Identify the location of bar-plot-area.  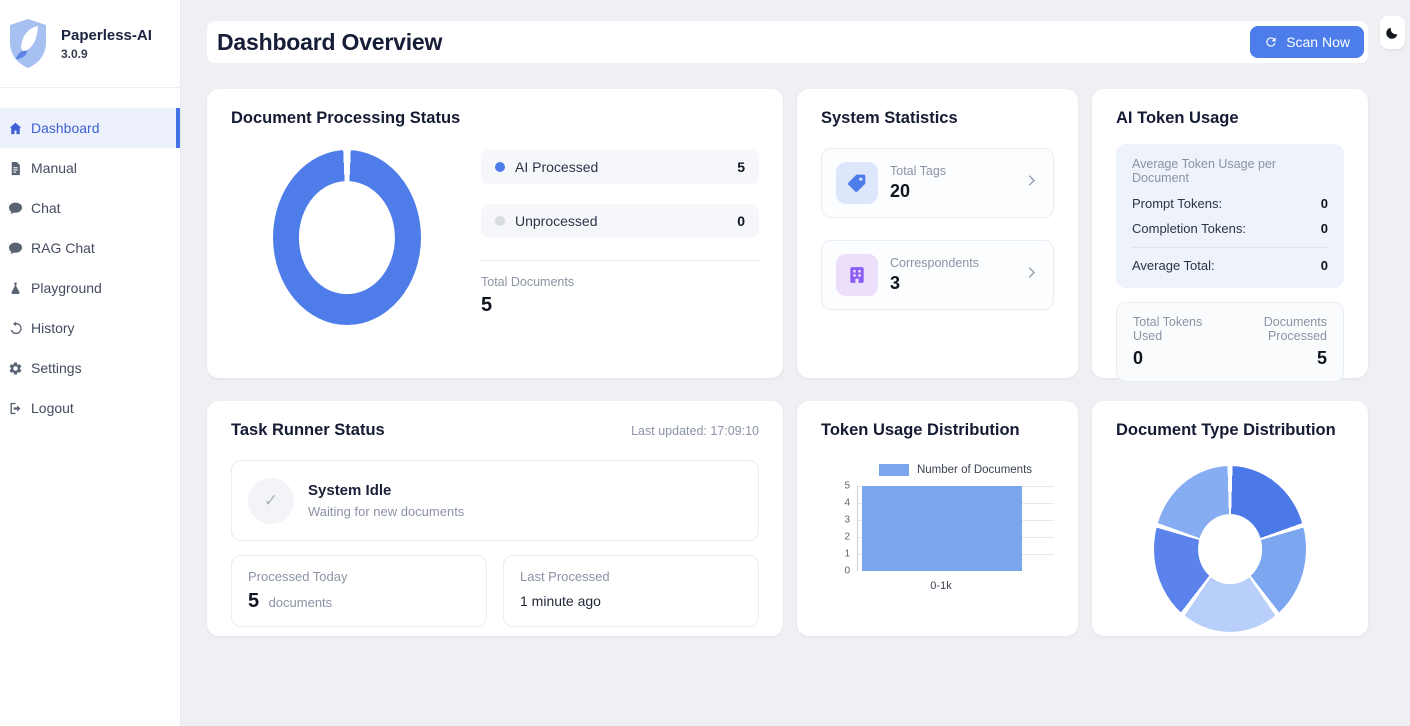
(955, 528).